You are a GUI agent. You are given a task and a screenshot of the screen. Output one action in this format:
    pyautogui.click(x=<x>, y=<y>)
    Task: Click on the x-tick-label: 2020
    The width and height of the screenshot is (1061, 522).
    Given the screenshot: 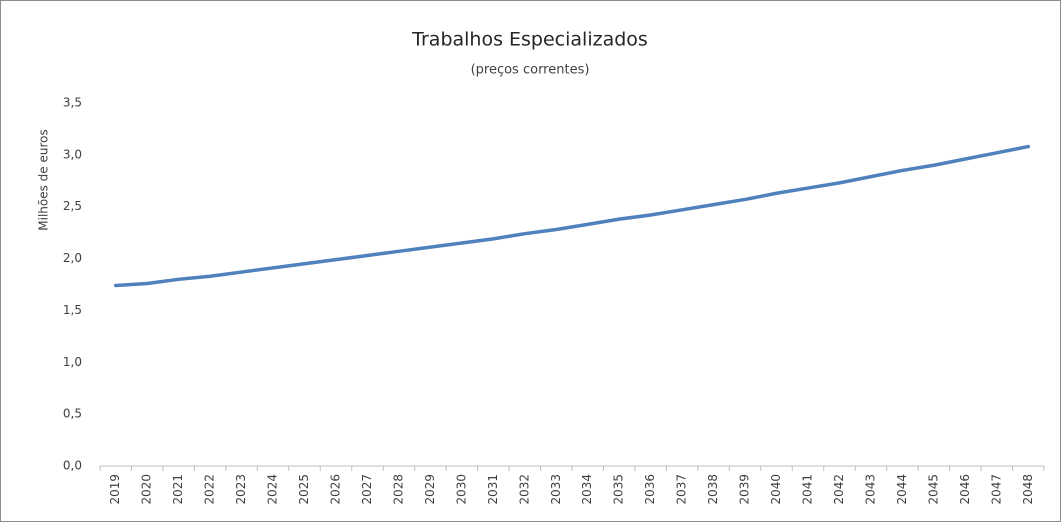 What is the action you would take?
    pyautogui.click(x=147, y=489)
    